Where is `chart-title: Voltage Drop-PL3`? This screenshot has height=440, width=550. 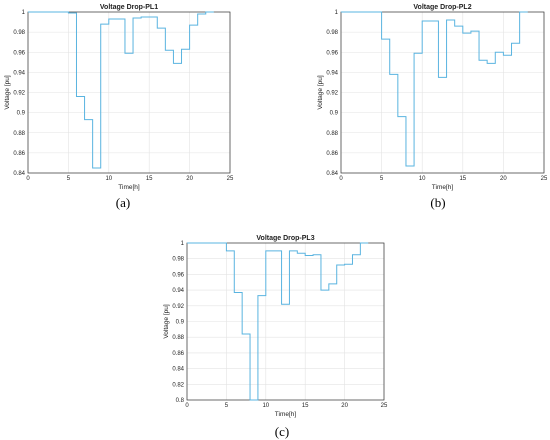 chart-title: Voltage Drop-PL3 is located at coordinates (285, 238).